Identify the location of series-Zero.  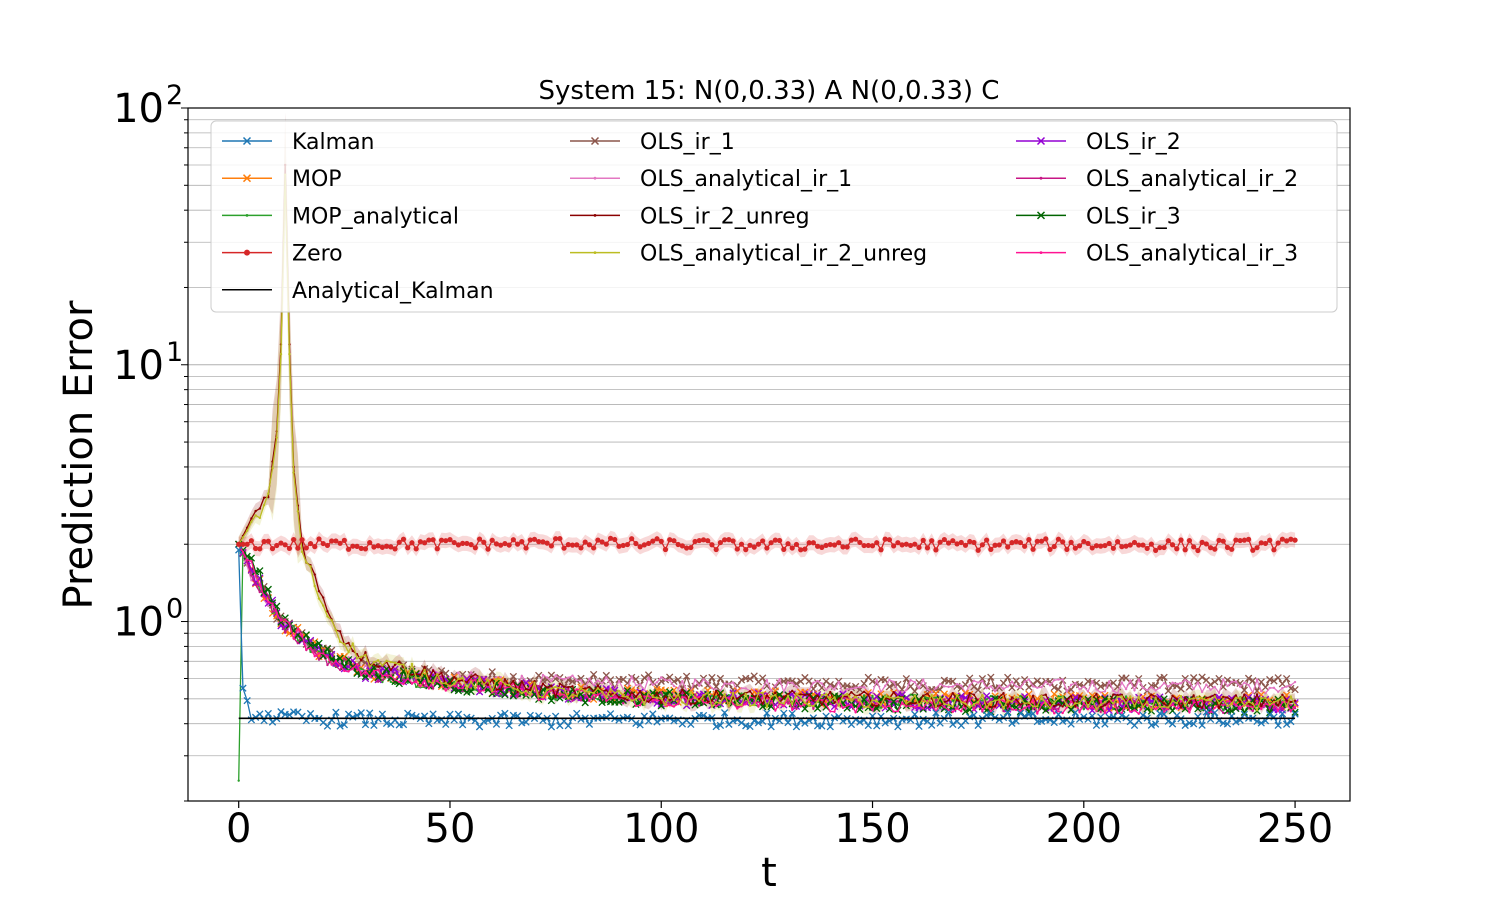
(767, 544).